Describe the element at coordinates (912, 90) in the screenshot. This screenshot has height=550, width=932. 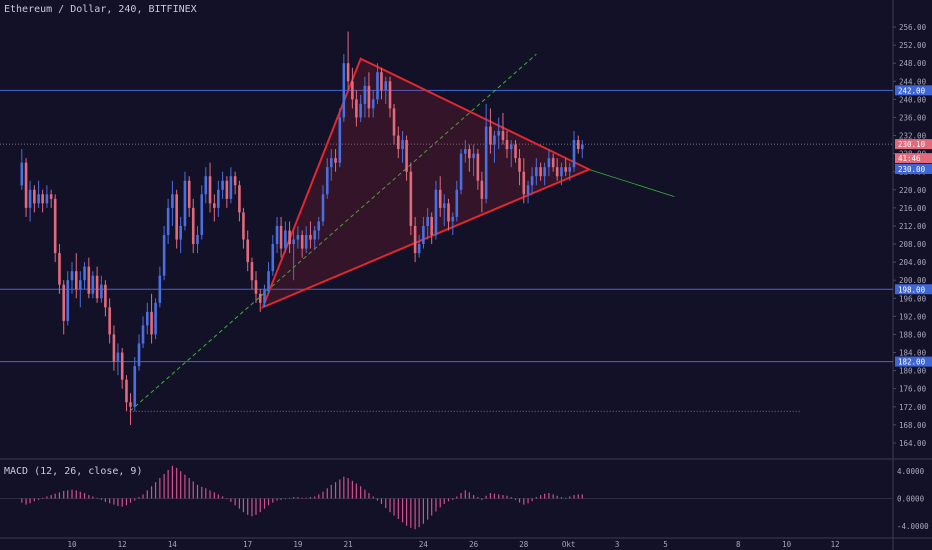
I see `level-price-label: 242.00` at that location.